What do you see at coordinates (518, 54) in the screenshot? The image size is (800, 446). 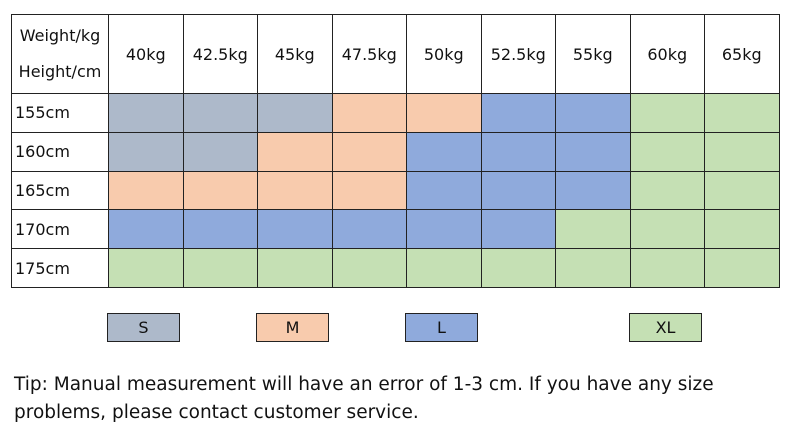 I see `column-header: 52.5kg` at bounding box center [518, 54].